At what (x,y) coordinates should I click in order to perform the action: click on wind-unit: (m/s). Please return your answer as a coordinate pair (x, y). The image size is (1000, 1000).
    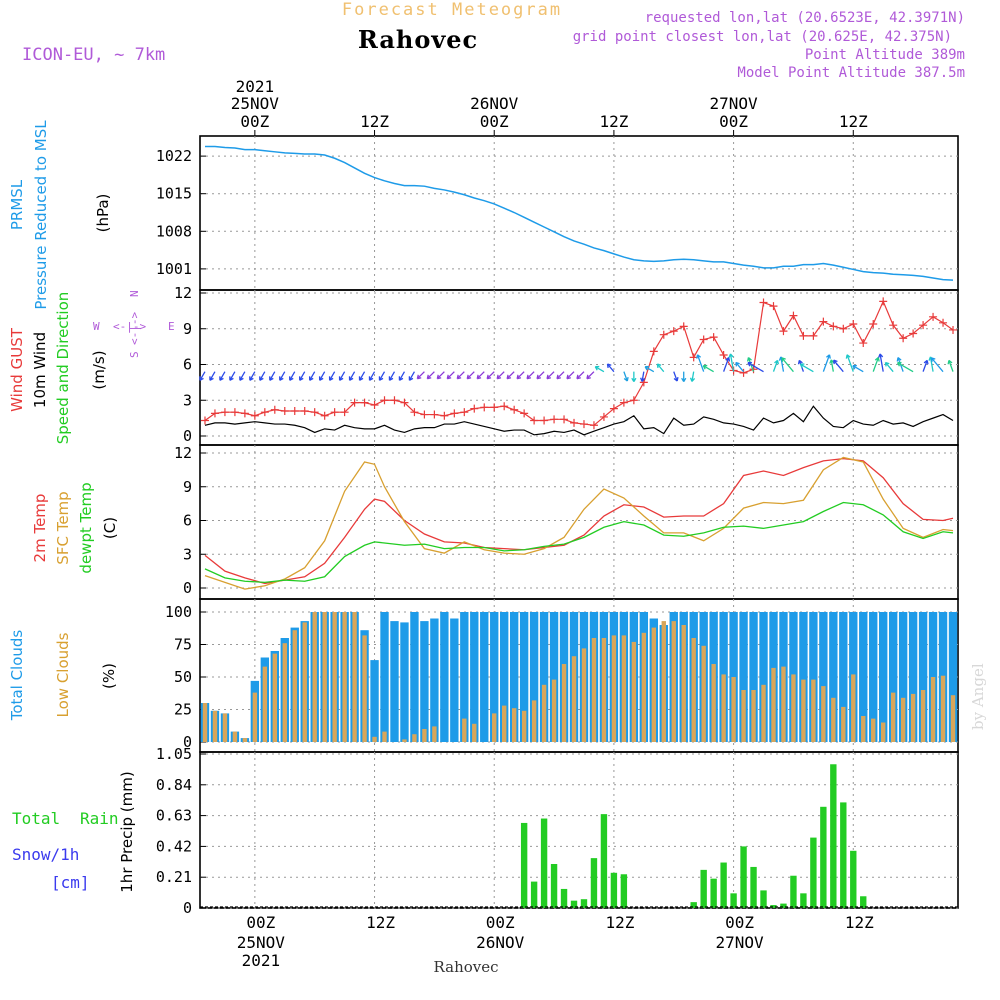
    Looking at the image, I should click on (99, 369).